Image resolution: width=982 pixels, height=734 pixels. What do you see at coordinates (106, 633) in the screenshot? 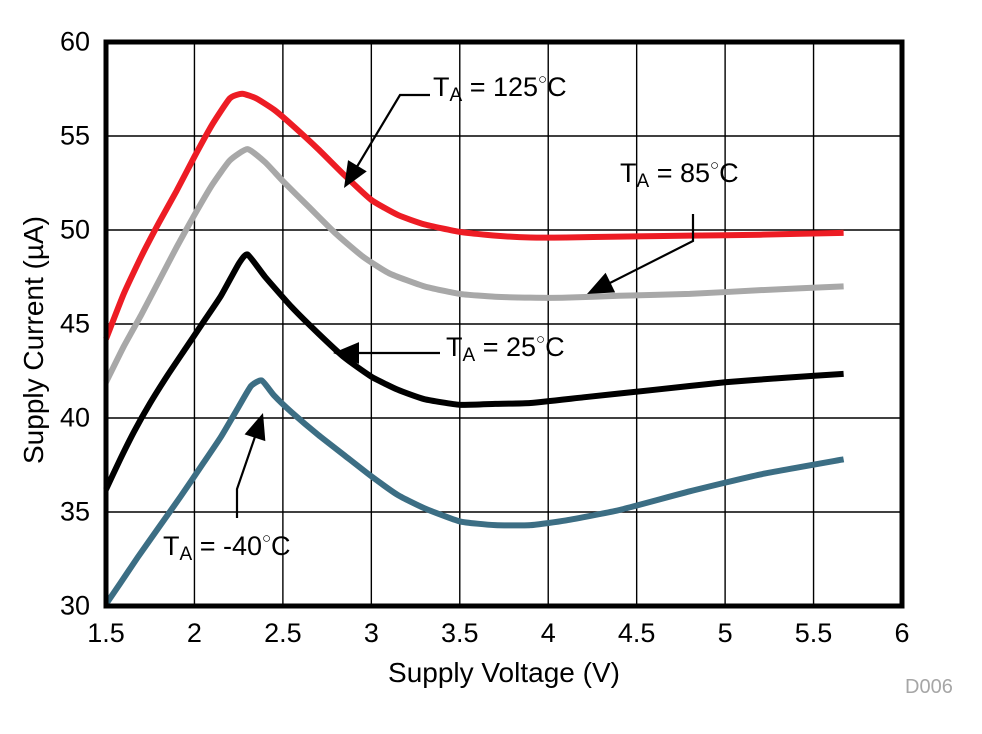
I see `x-tick-label: 1.5` at bounding box center [106, 633].